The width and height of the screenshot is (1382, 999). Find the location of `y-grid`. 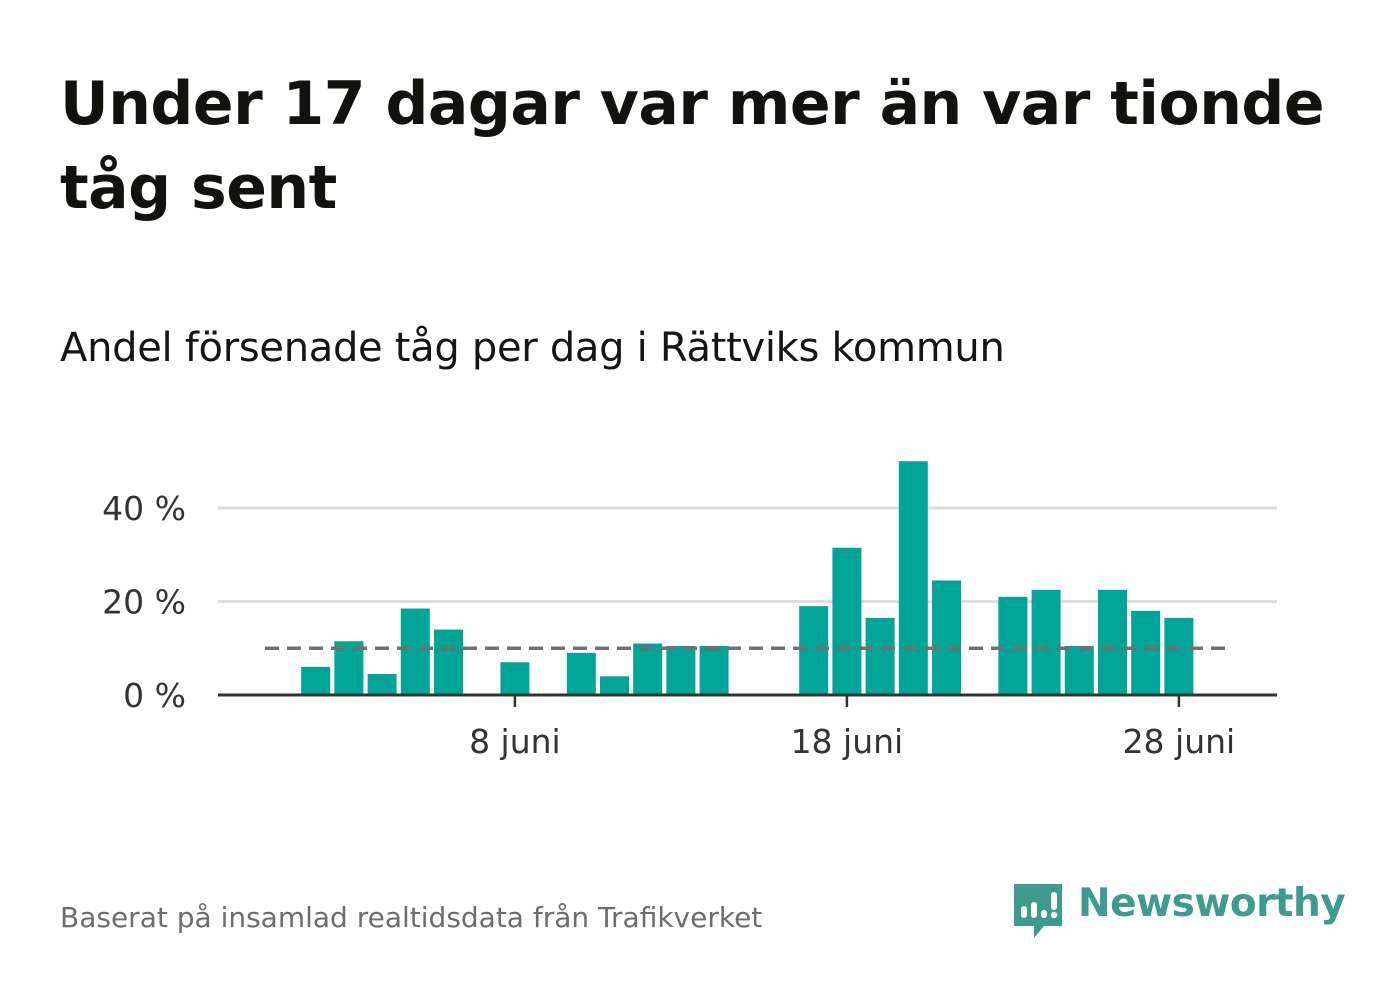

y-grid is located at coordinates (747, 554).